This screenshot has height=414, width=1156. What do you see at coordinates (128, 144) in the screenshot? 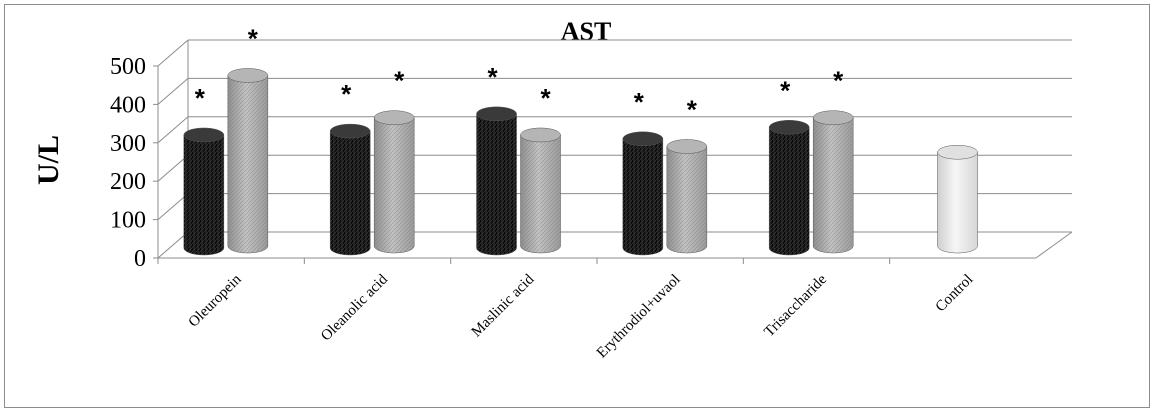
I see `y-tick-label: 300` at bounding box center [128, 144].